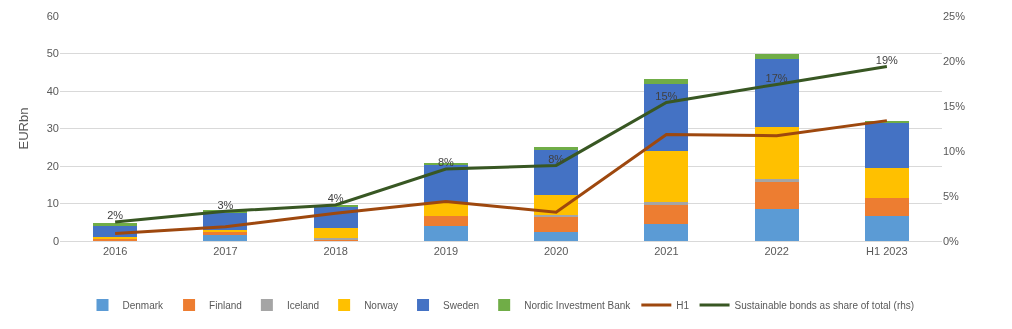  Describe the element at coordinates (954, 150) in the screenshot. I see `y2-tick-label: 10%` at that location.